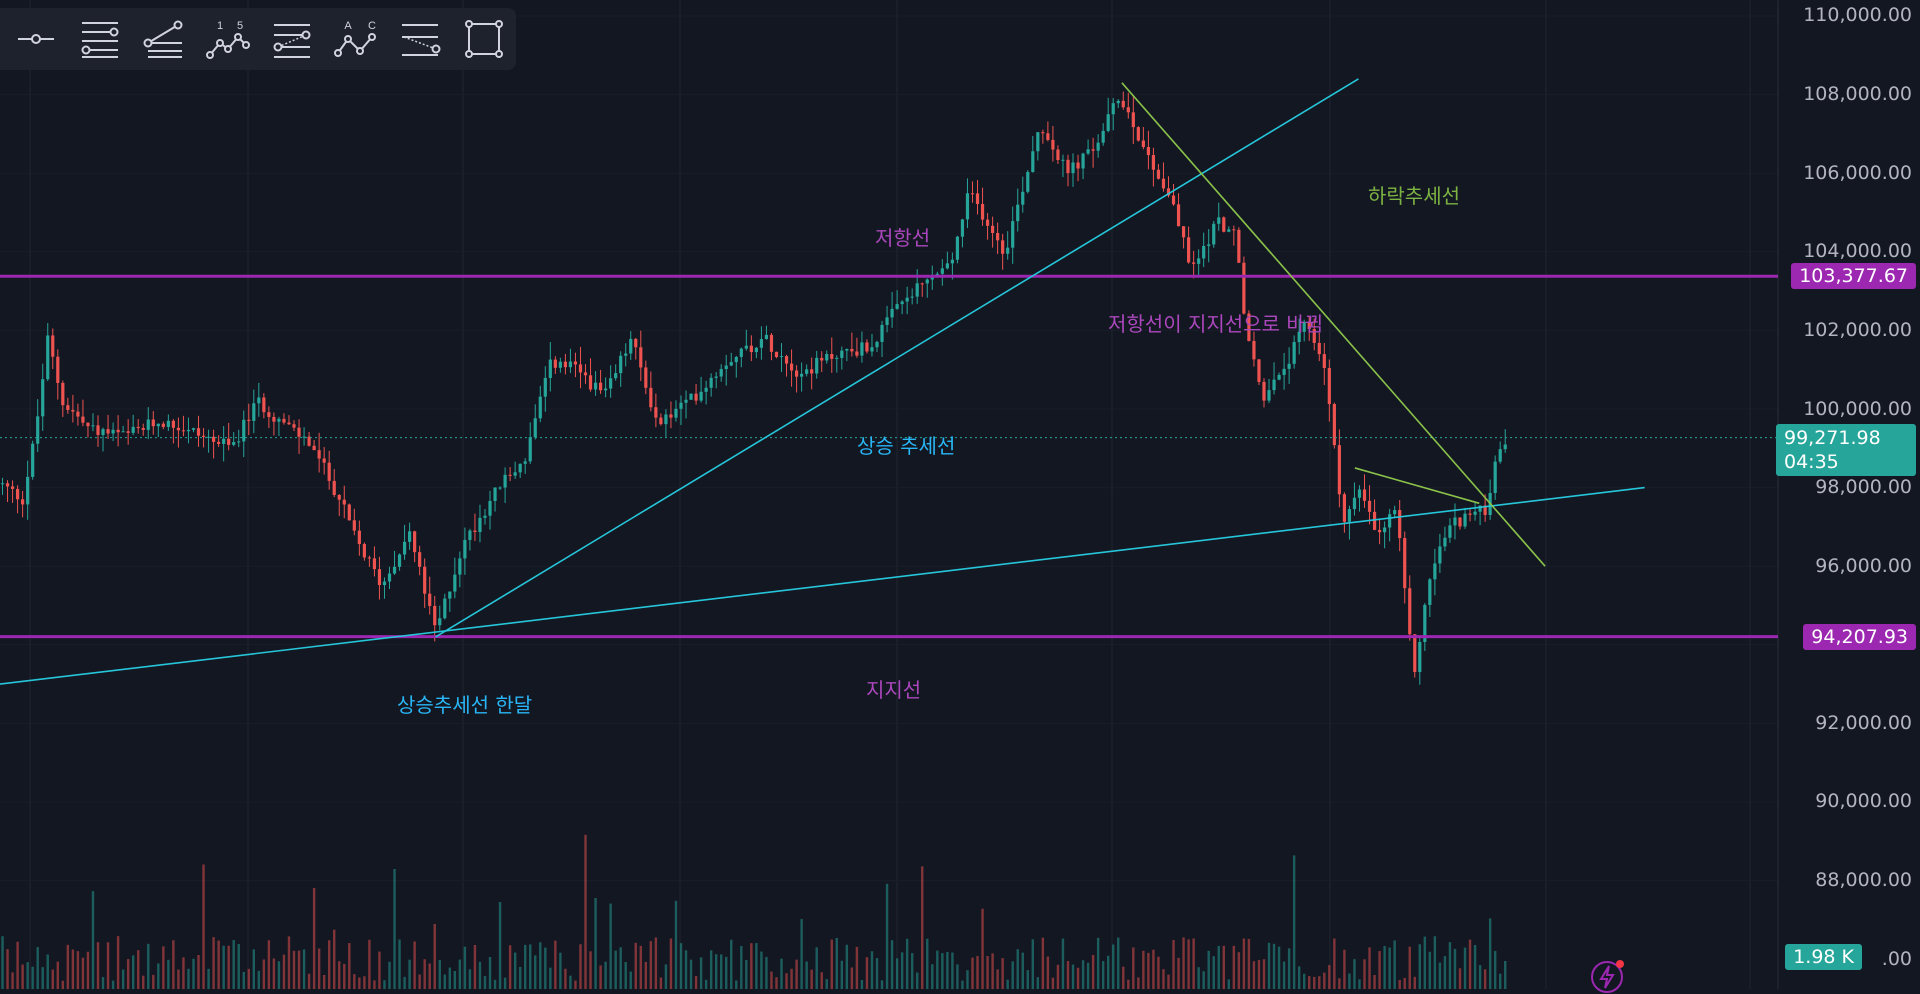  Describe the element at coordinates (100, 39) in the screenshot. I see `fib-retracement-tool` at that location.